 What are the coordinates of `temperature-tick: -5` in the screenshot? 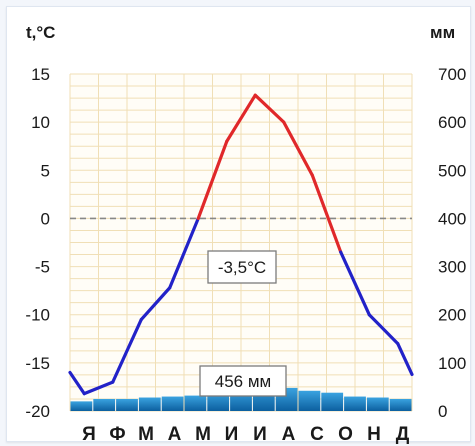 It's located at (42, 267).